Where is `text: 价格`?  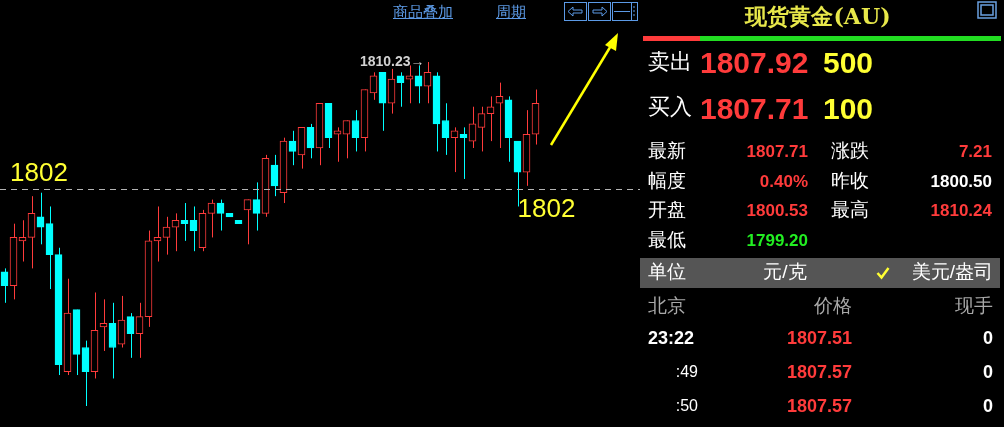
text: 价格 is located at coordinates (833, 305).